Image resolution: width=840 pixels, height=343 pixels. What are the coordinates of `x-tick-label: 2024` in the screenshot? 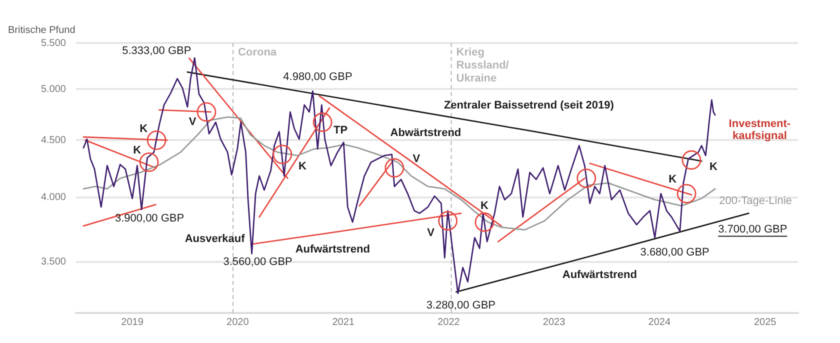 It's located at (659, 322).